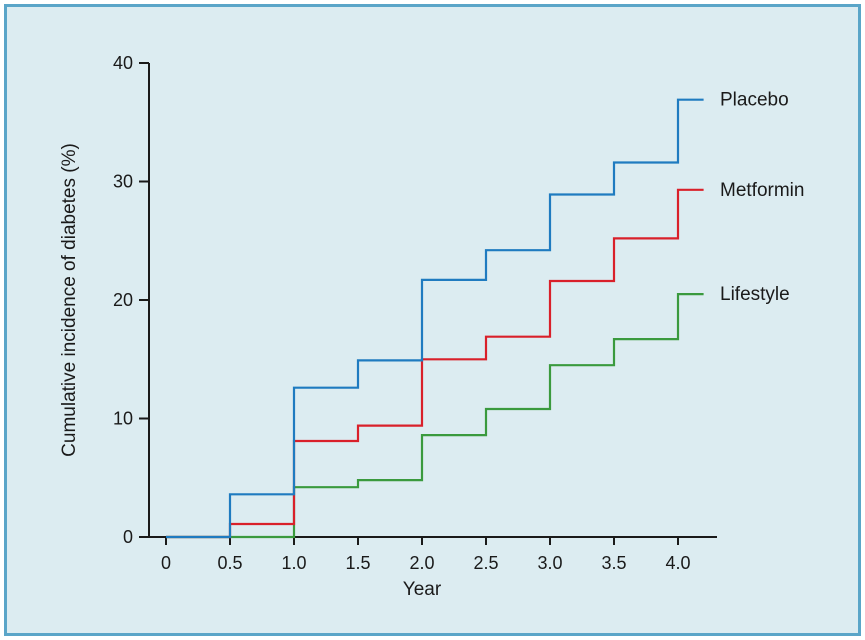 This screenshot has height=640, width=865. Describe the element at coordinates (69, 300) in the screenshot. I see `y-axis-title: Cumulative incidence of diabetes (%)` at that location.